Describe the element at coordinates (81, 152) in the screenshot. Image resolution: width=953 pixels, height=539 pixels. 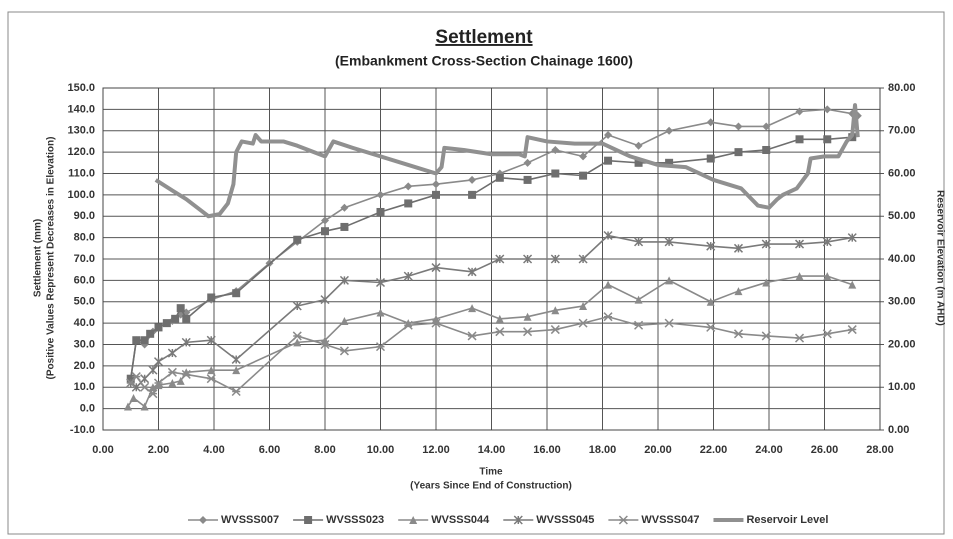
I see `y-tick-label: 120.0` at that location.